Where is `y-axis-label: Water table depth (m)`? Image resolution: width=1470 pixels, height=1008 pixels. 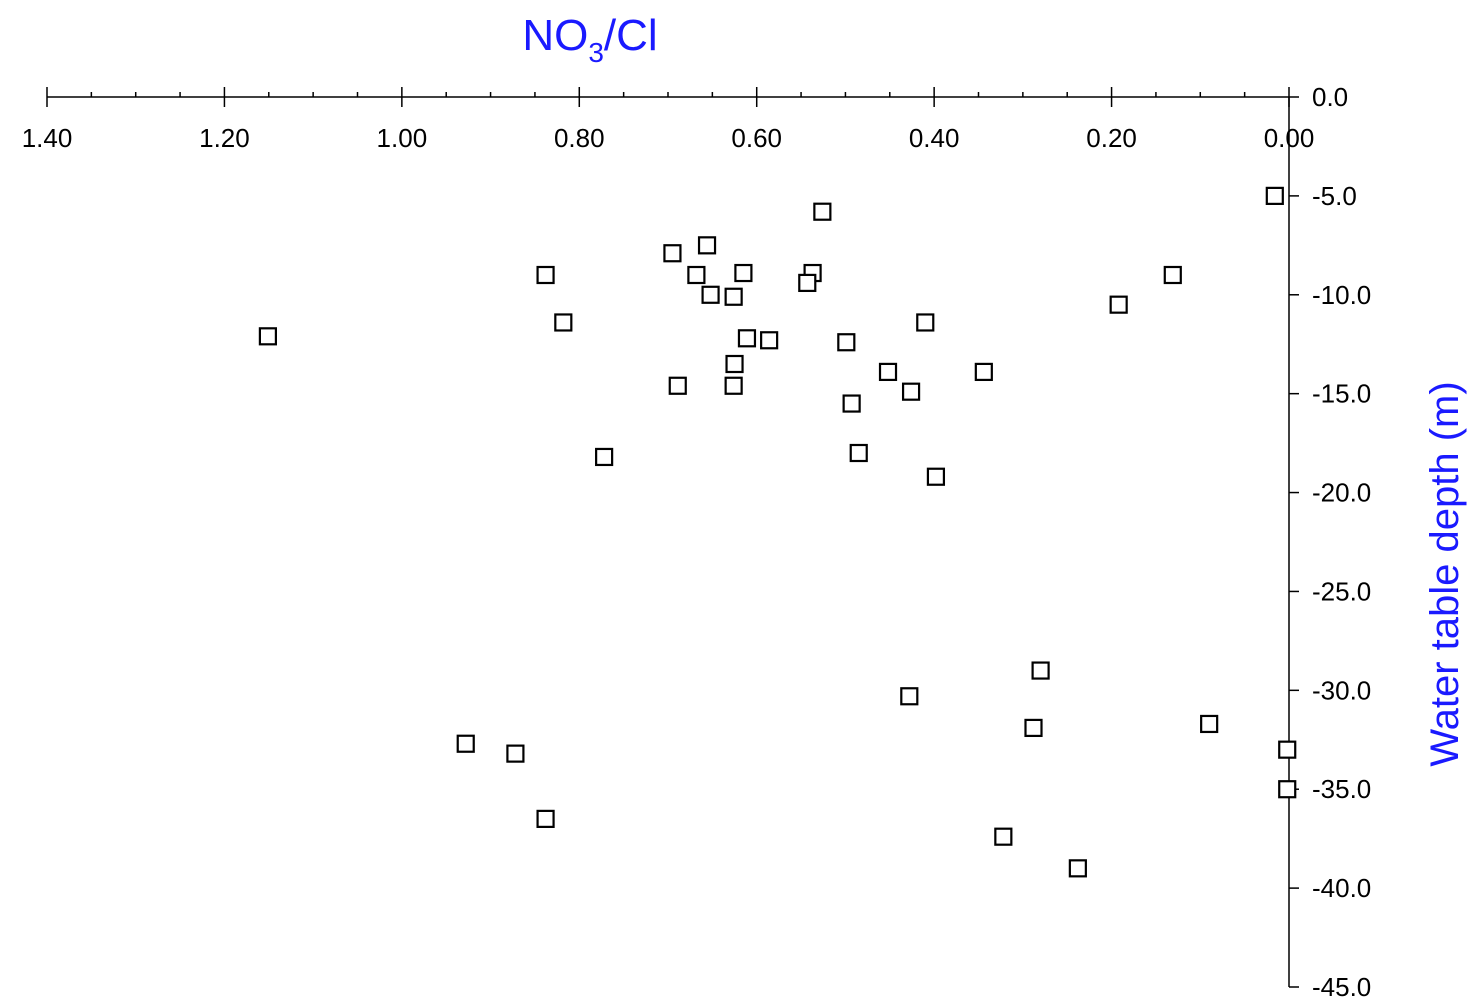
y-axis-label: Water table depth (m) is located at coordinates (1445, 573).